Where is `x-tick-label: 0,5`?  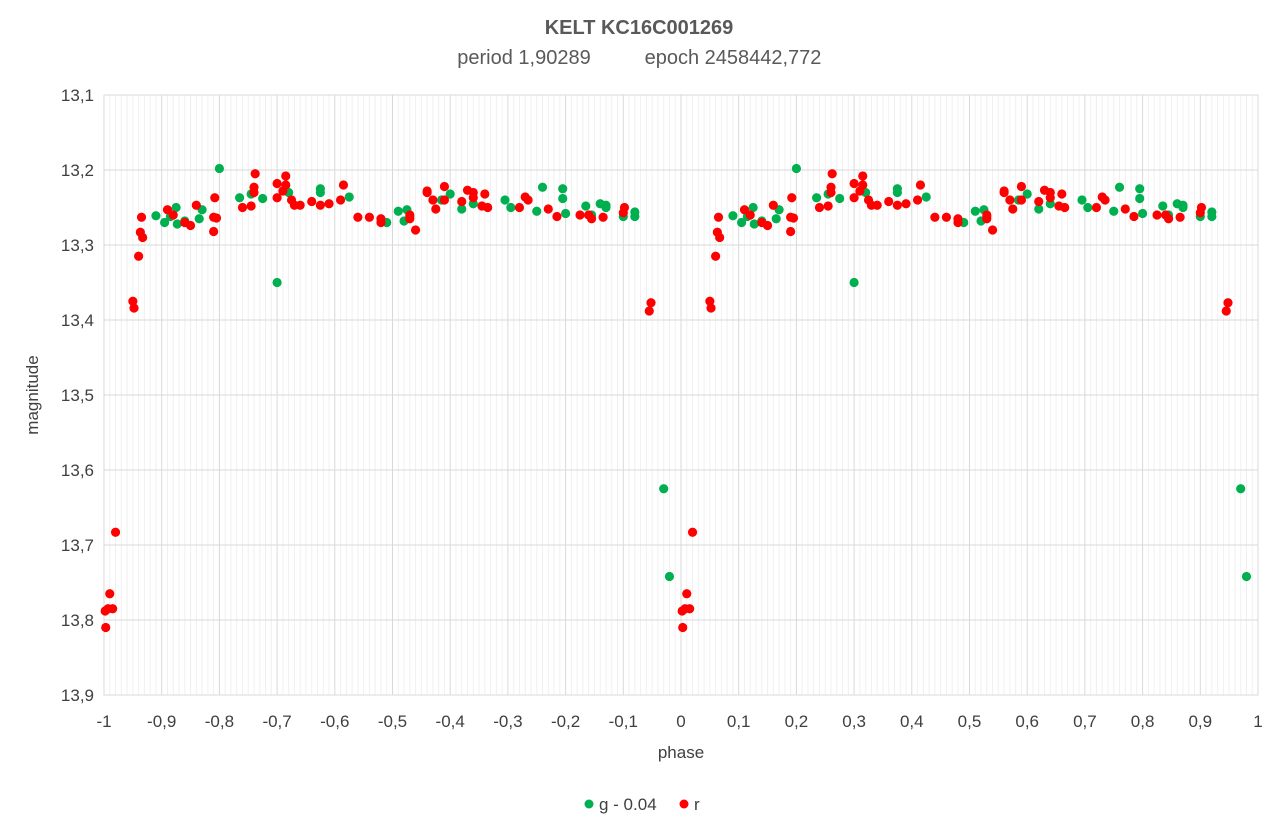 x-tick-label: 0,5 is located at coordinates (970, 721).